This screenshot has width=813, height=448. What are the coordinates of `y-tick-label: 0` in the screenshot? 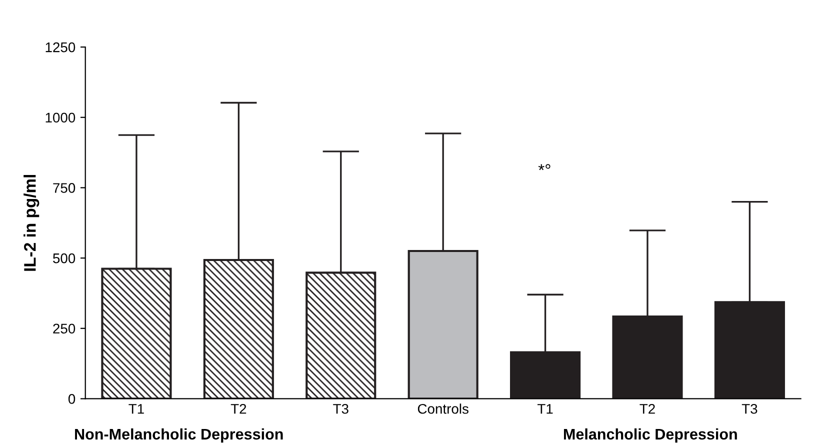 It's located at (72, 399).